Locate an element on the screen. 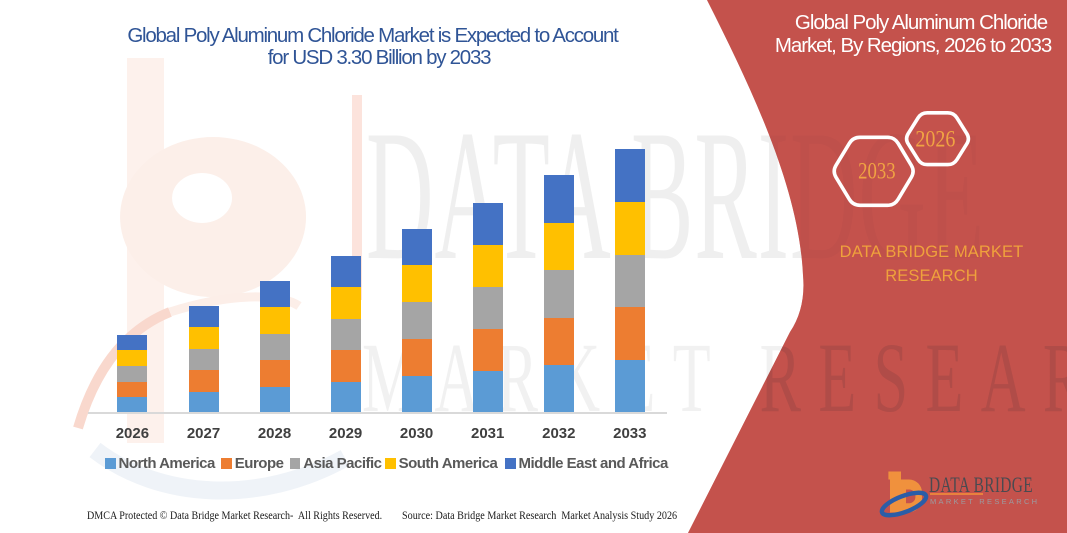 This screenshot has height=533, width=1067. svg-text: 2033 is located at coordinates (877, 172).